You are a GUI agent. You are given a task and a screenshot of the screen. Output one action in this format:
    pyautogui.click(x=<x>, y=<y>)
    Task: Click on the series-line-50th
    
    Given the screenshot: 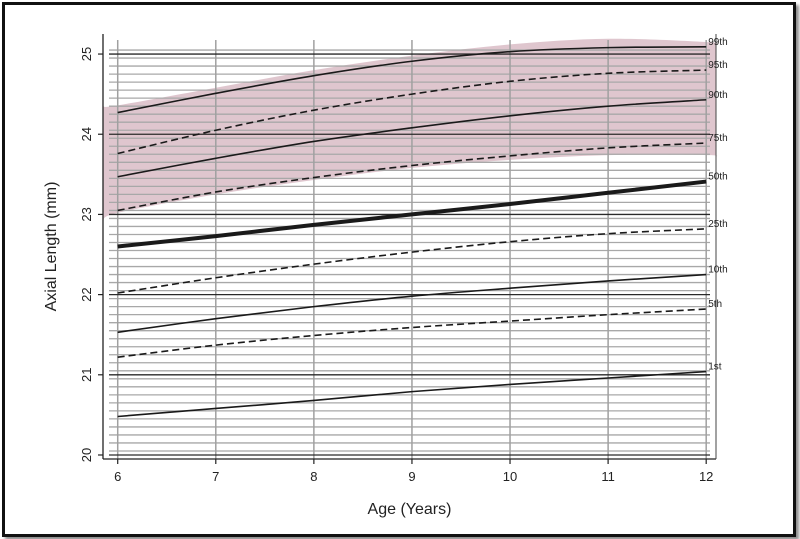 What is the action you would take?
    pyautogui.click(x=412, y=214)
    